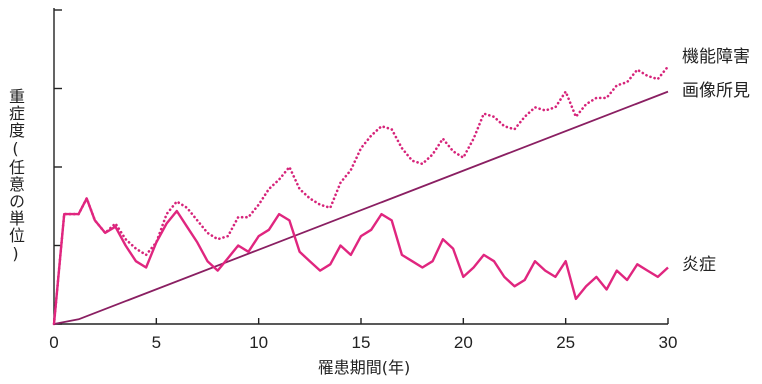 The image size is (762, 384). What do you see at coordinates (15, 176) in the screenshot?
I see `y-axis-title: 重症度(任意の単位)` at bounding box center [15, 176].